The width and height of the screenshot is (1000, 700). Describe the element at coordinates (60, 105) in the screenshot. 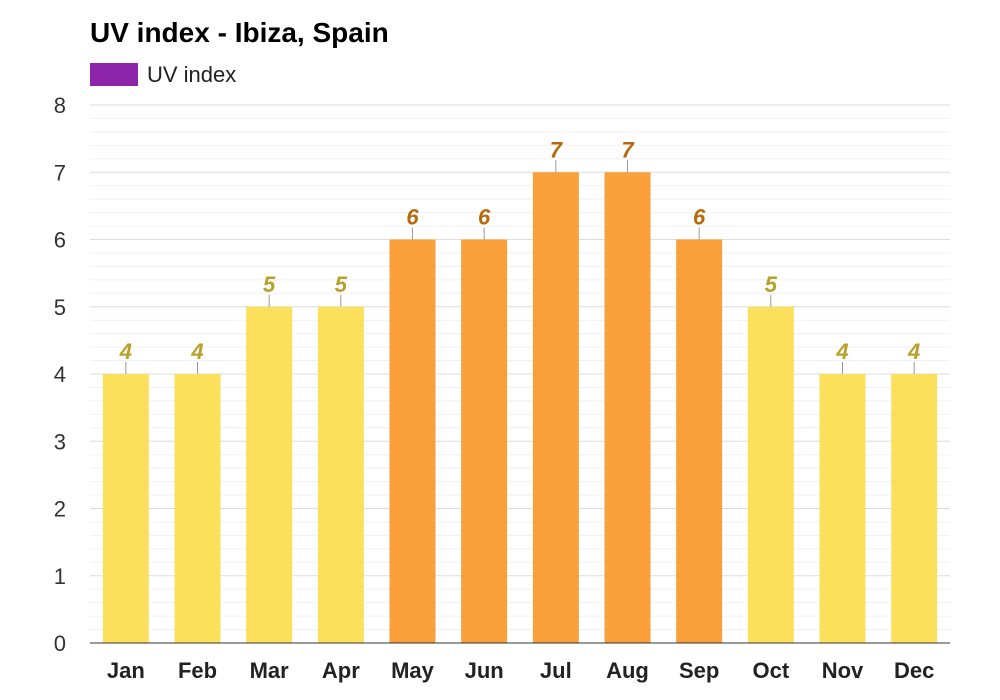

I see `y-tick-label: 8` at that location.